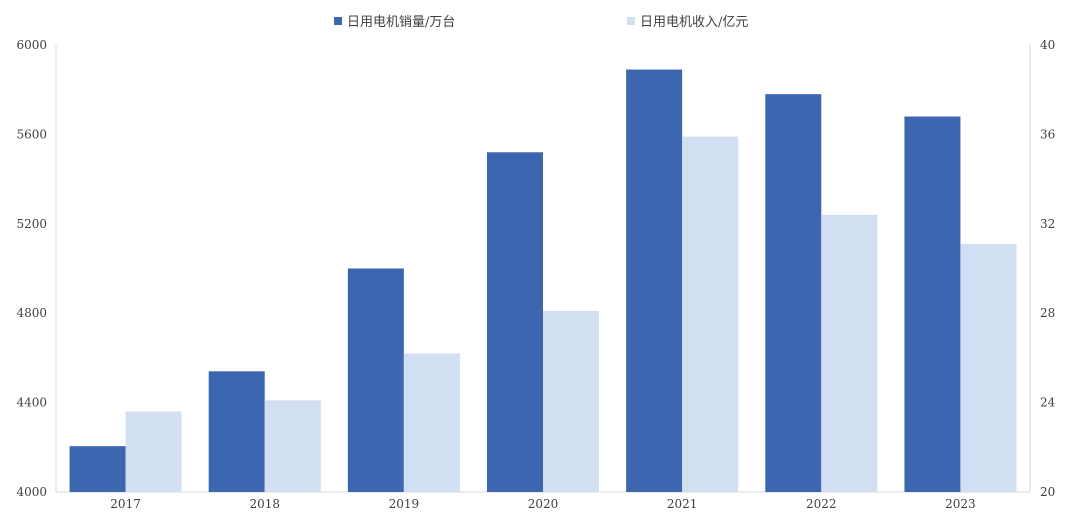 The height and width of the screenshot is (528, 1080). Describe the element at coordinates (236, 431) in the screenshot. I see `bar-sales-2018` at that location.